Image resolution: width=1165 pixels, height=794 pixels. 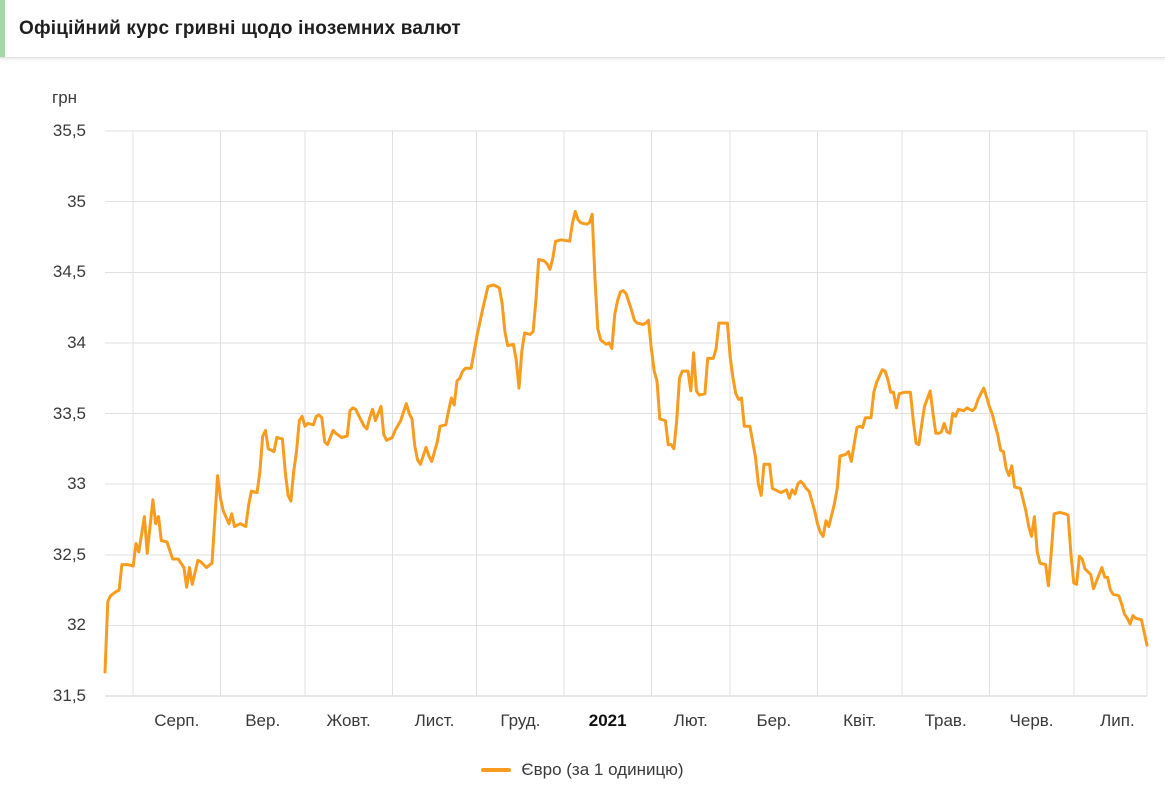 What do you see at coordinates (263, 720) in the screenshot?
I see `x-axis-tick-label: Вер.` at bounding box center [263, 720].